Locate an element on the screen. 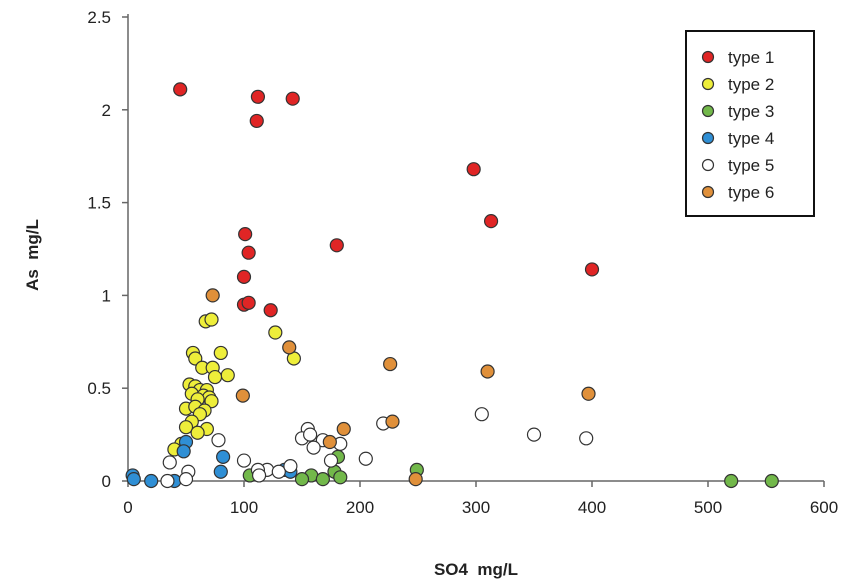  x-tick-label: 500 is located at coordinates (708, 507).